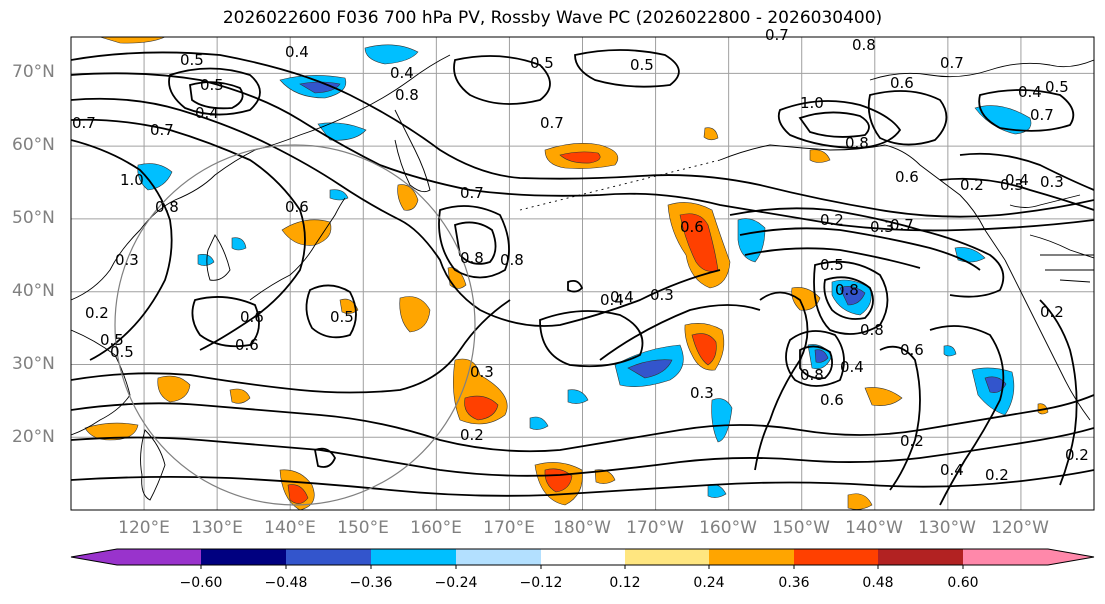 This screenshot has width=1105, height=604. I want to click on colorbar-tick-label: 0.60, so click(963, 583).